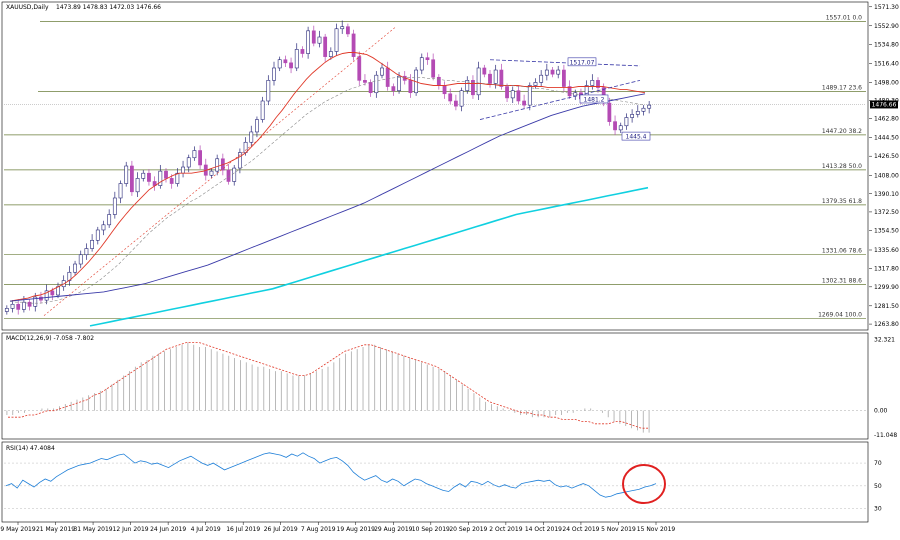 The height and width of the screenshot is (540, 900). I want to click on macd-header: MACD(12,26,9) -7.058 -7.802, so click(50, 338).